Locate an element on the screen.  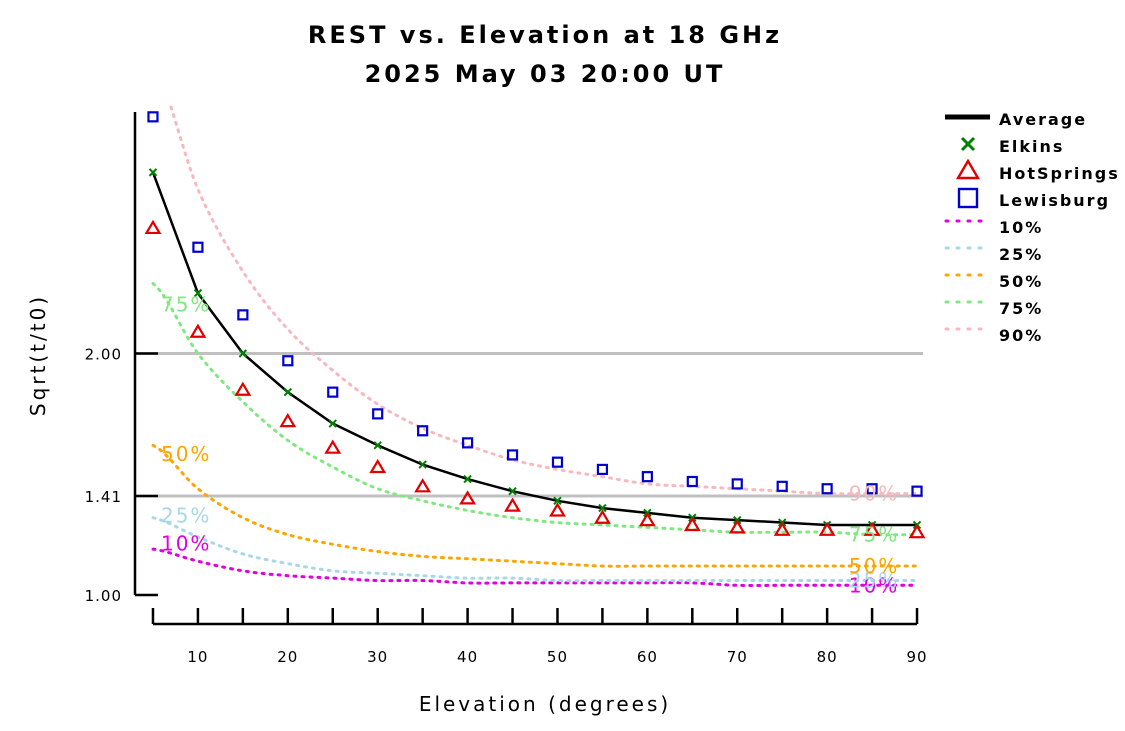
label-50-end: 50% is located at coordinates (874, 566).